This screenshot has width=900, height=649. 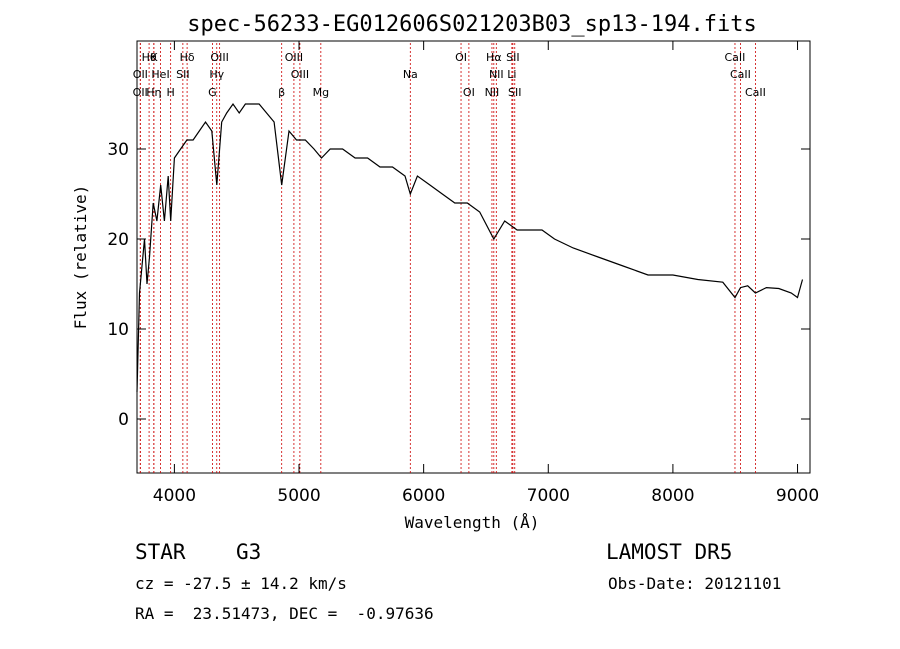 I want to click on observation-date: Obs-Date: 20121101, so click(x=695, y=583).